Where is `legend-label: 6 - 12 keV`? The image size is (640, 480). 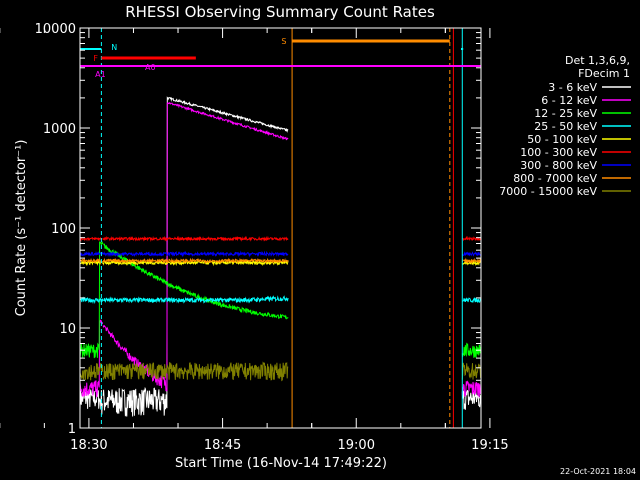 legend-label: 6 - 12 keV is located at coordinates (569, 100).